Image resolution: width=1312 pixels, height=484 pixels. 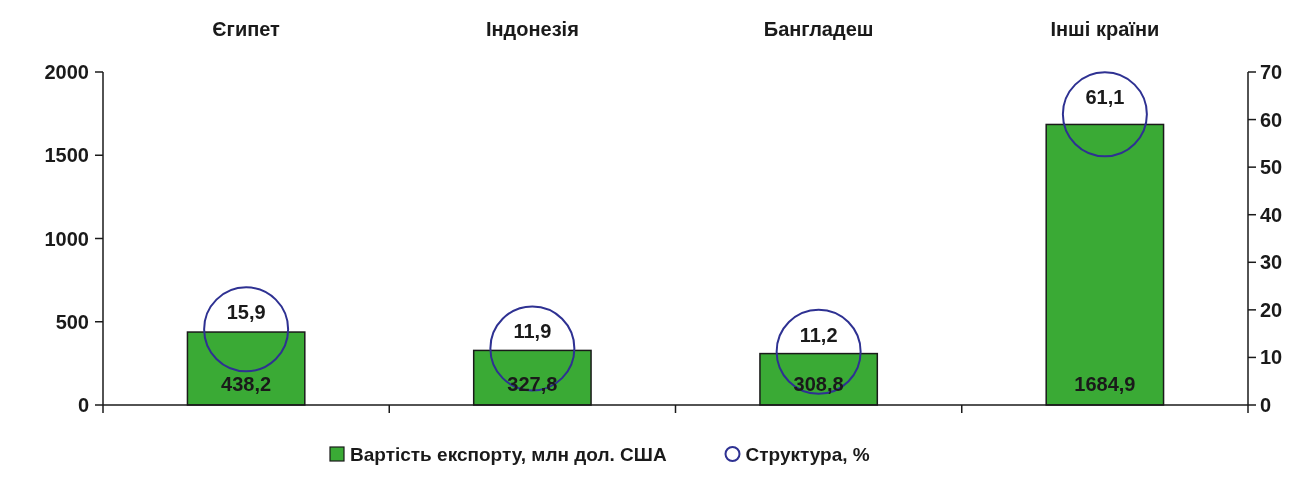 I want to click on y2-tick-label: 40, so click(x=1271, y=214).